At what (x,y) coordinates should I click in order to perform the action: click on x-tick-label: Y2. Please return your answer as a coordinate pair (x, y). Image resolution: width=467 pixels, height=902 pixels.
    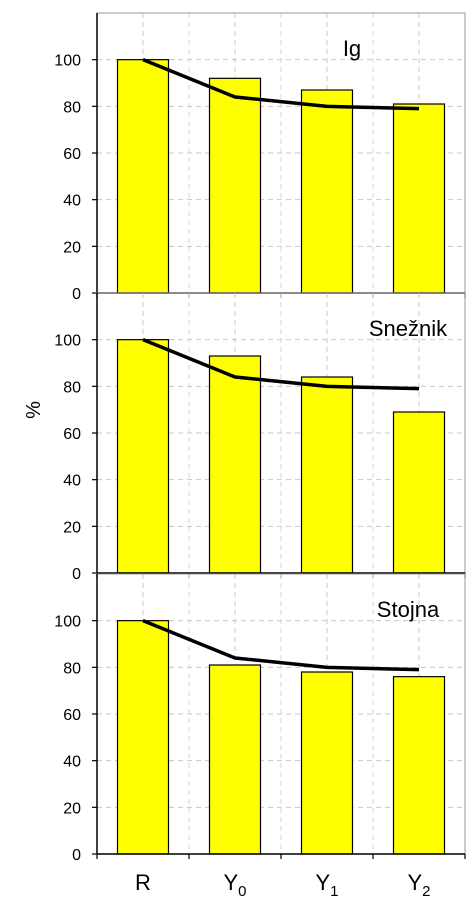
    Looking at the image, I should click on (418, 883).